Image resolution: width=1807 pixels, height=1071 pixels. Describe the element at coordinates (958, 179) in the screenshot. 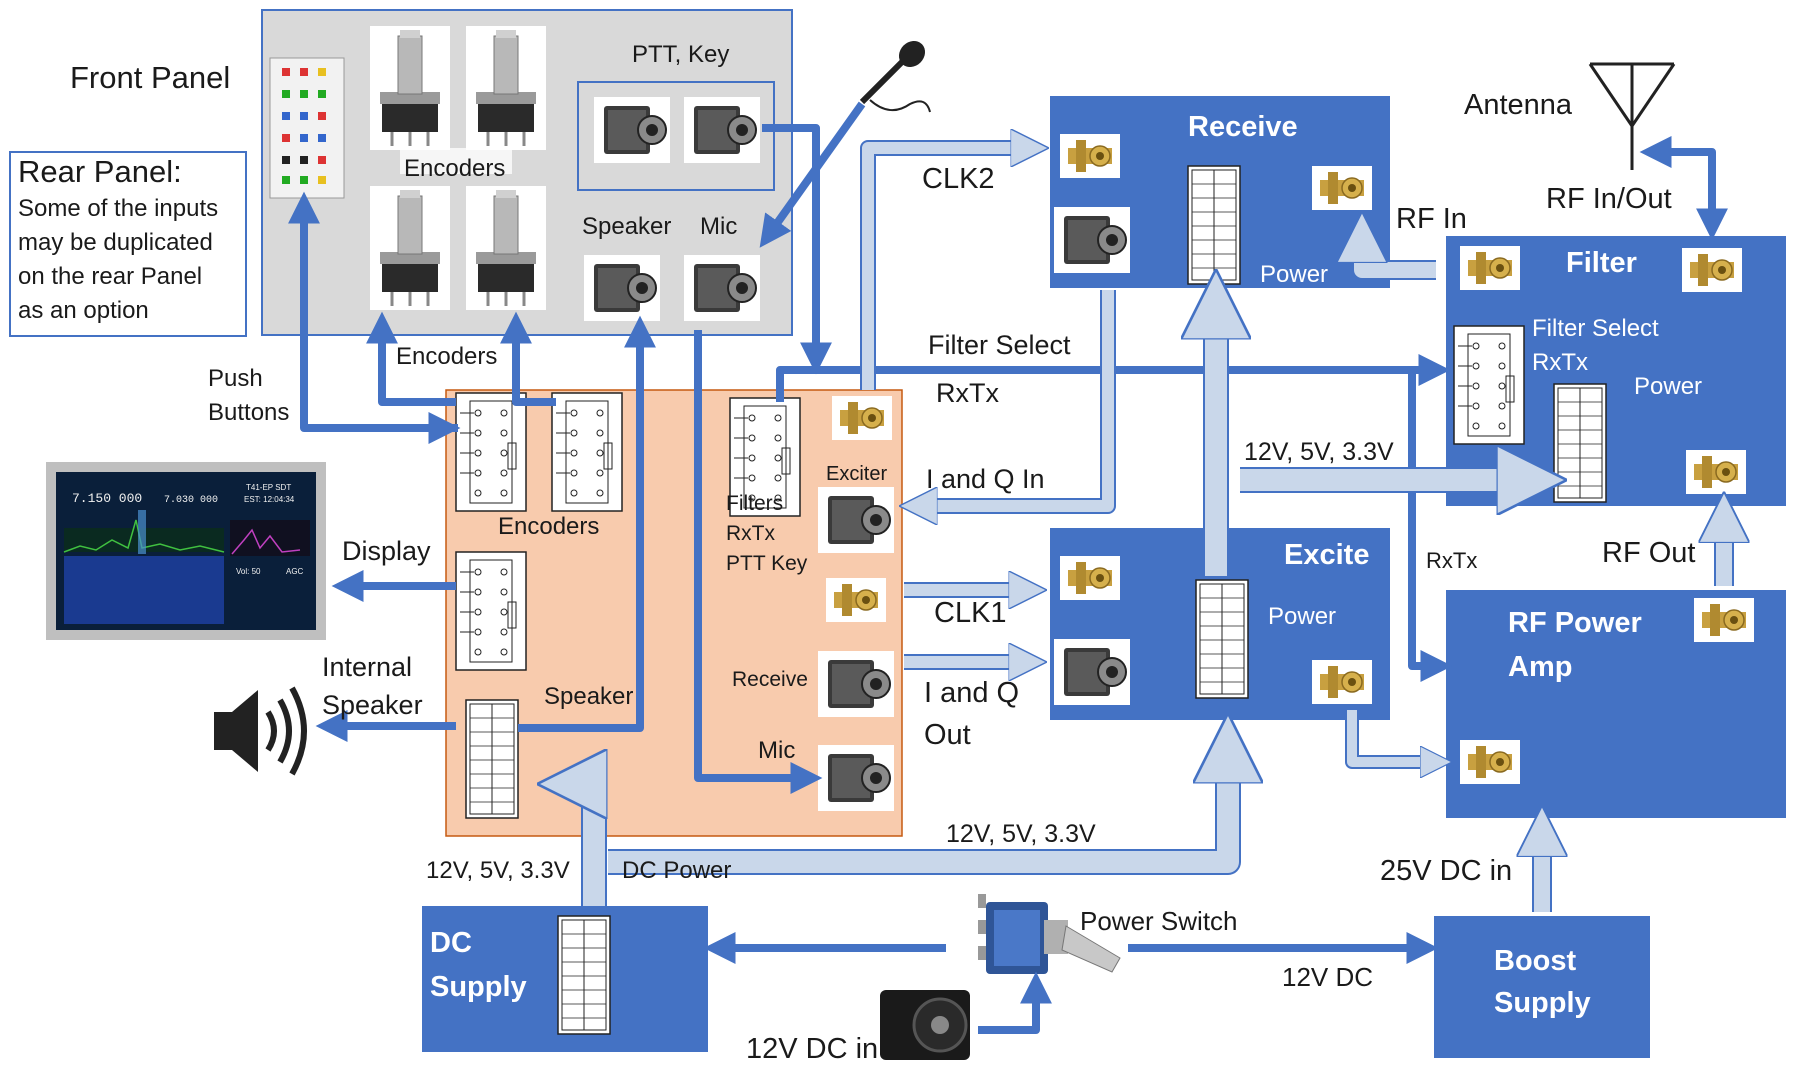

I see `label-clk2: CLK2` at that location.